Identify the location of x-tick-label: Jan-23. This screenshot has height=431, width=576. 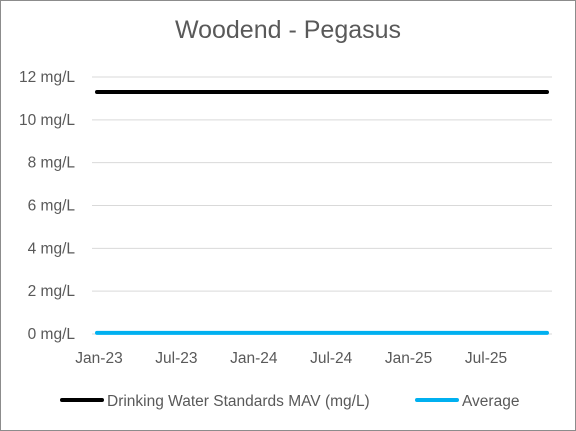
(98, 358).